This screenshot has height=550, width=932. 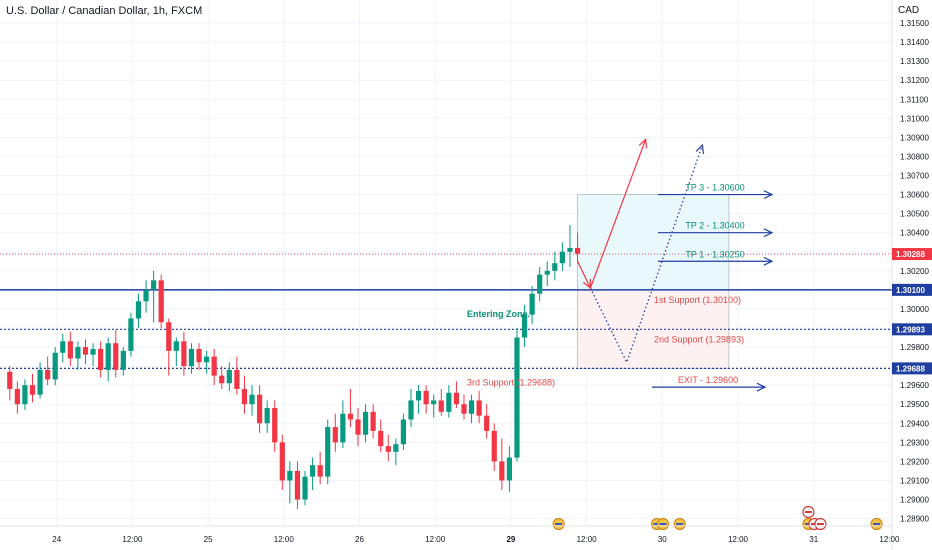 I want to click on support2-label: 2nd Support (1.29893), so click(x=699, y=339).